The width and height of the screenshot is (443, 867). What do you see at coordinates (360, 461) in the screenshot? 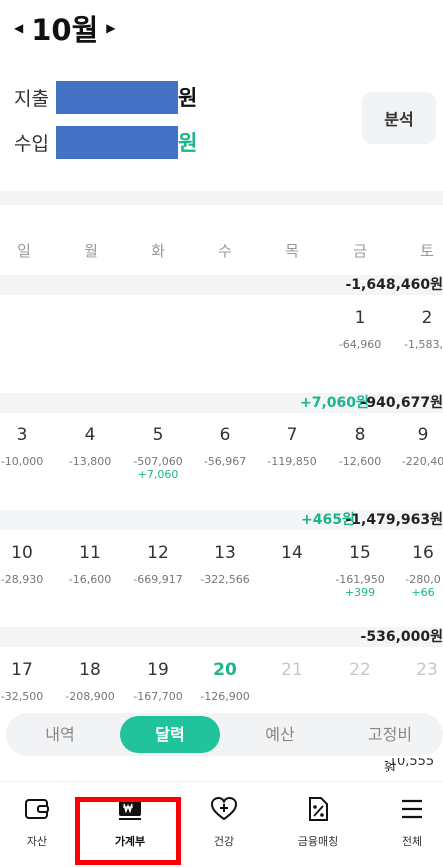
I see `day-expense: -12,600` at bounding box center [360, 461].